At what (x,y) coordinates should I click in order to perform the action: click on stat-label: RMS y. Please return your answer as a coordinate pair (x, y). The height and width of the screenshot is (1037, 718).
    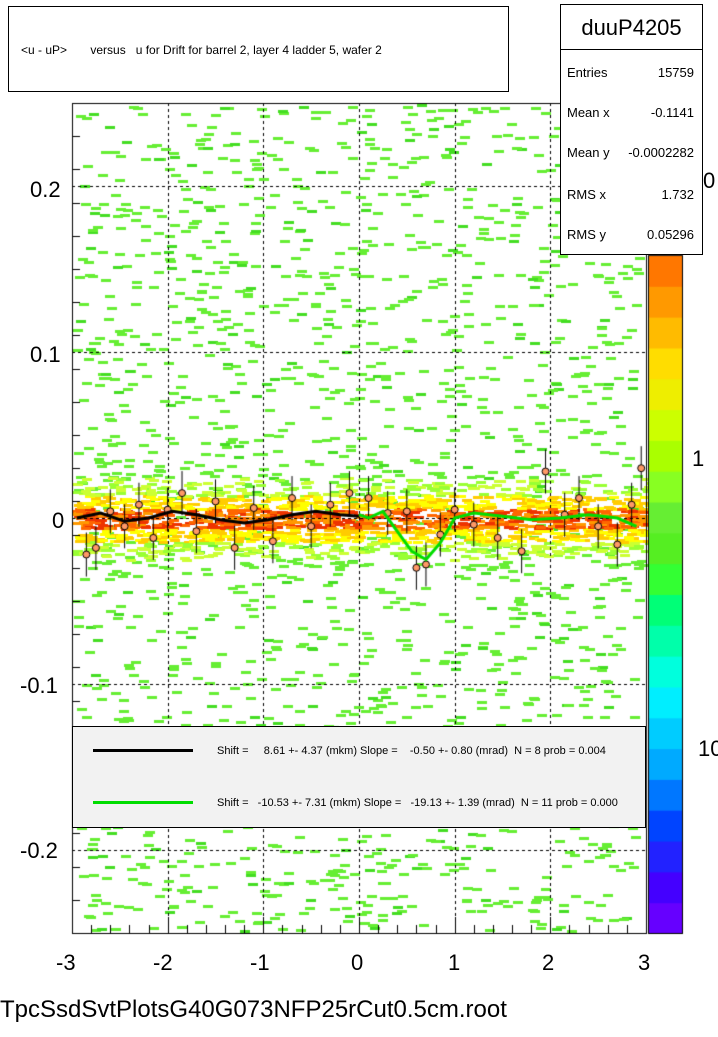
    Looking at the image, I should click on (586, 234).